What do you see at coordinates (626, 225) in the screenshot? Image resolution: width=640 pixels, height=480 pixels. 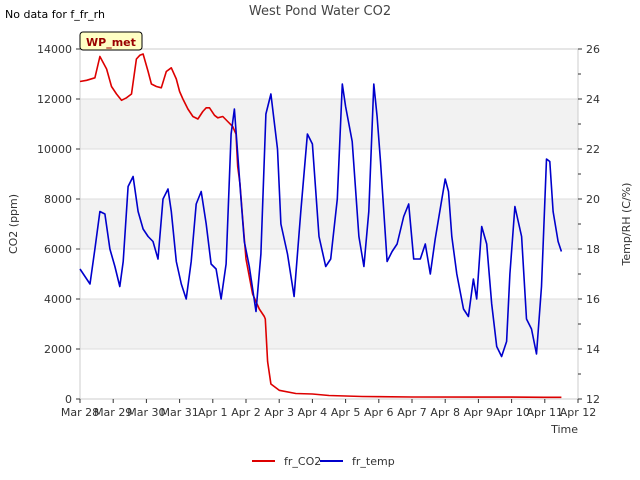 I see `y2-axis-label: Temp/RH (C/%)` at bounding box center [626, 225].